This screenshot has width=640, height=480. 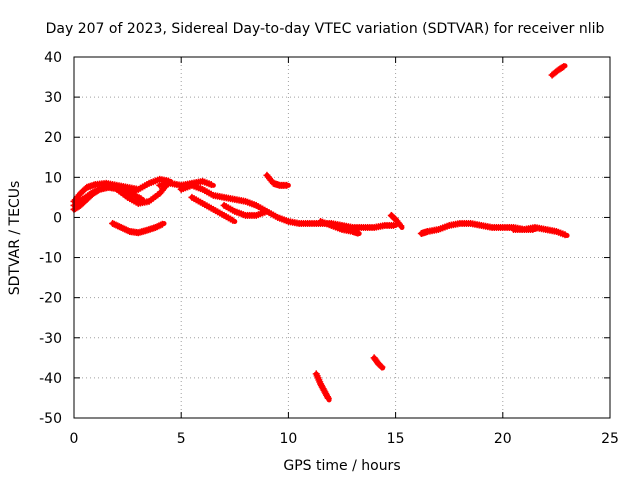 I want to click on x-axis-label: GPS time / hours, so click(x=341, y=466).